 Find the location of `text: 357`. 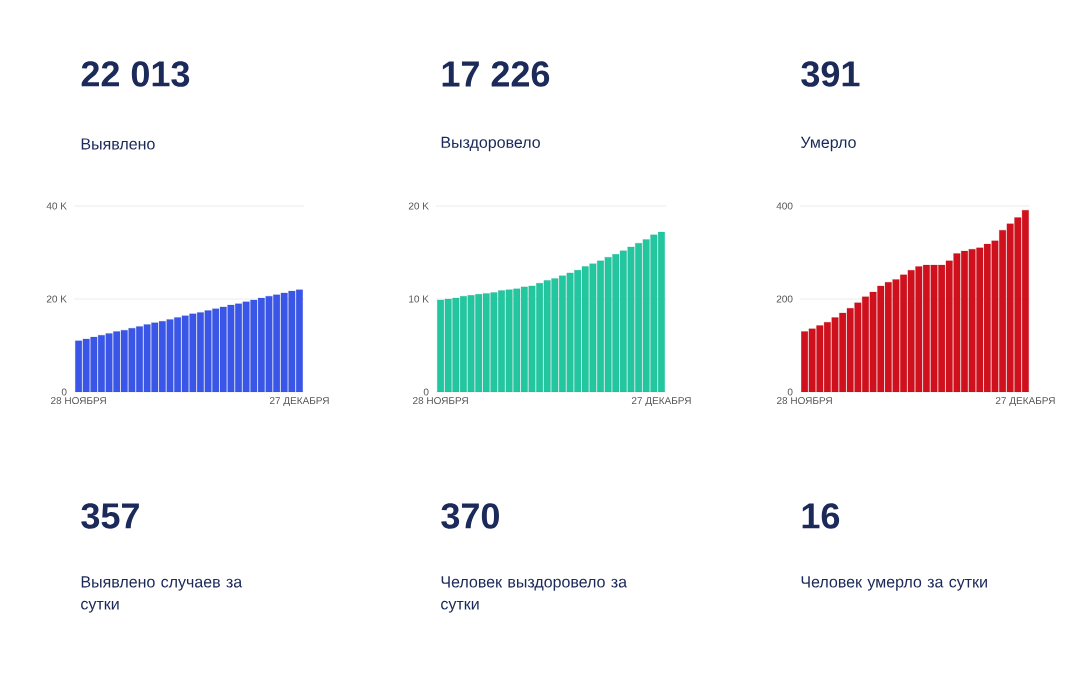

text: 357 is located at coordinates (110, 516).